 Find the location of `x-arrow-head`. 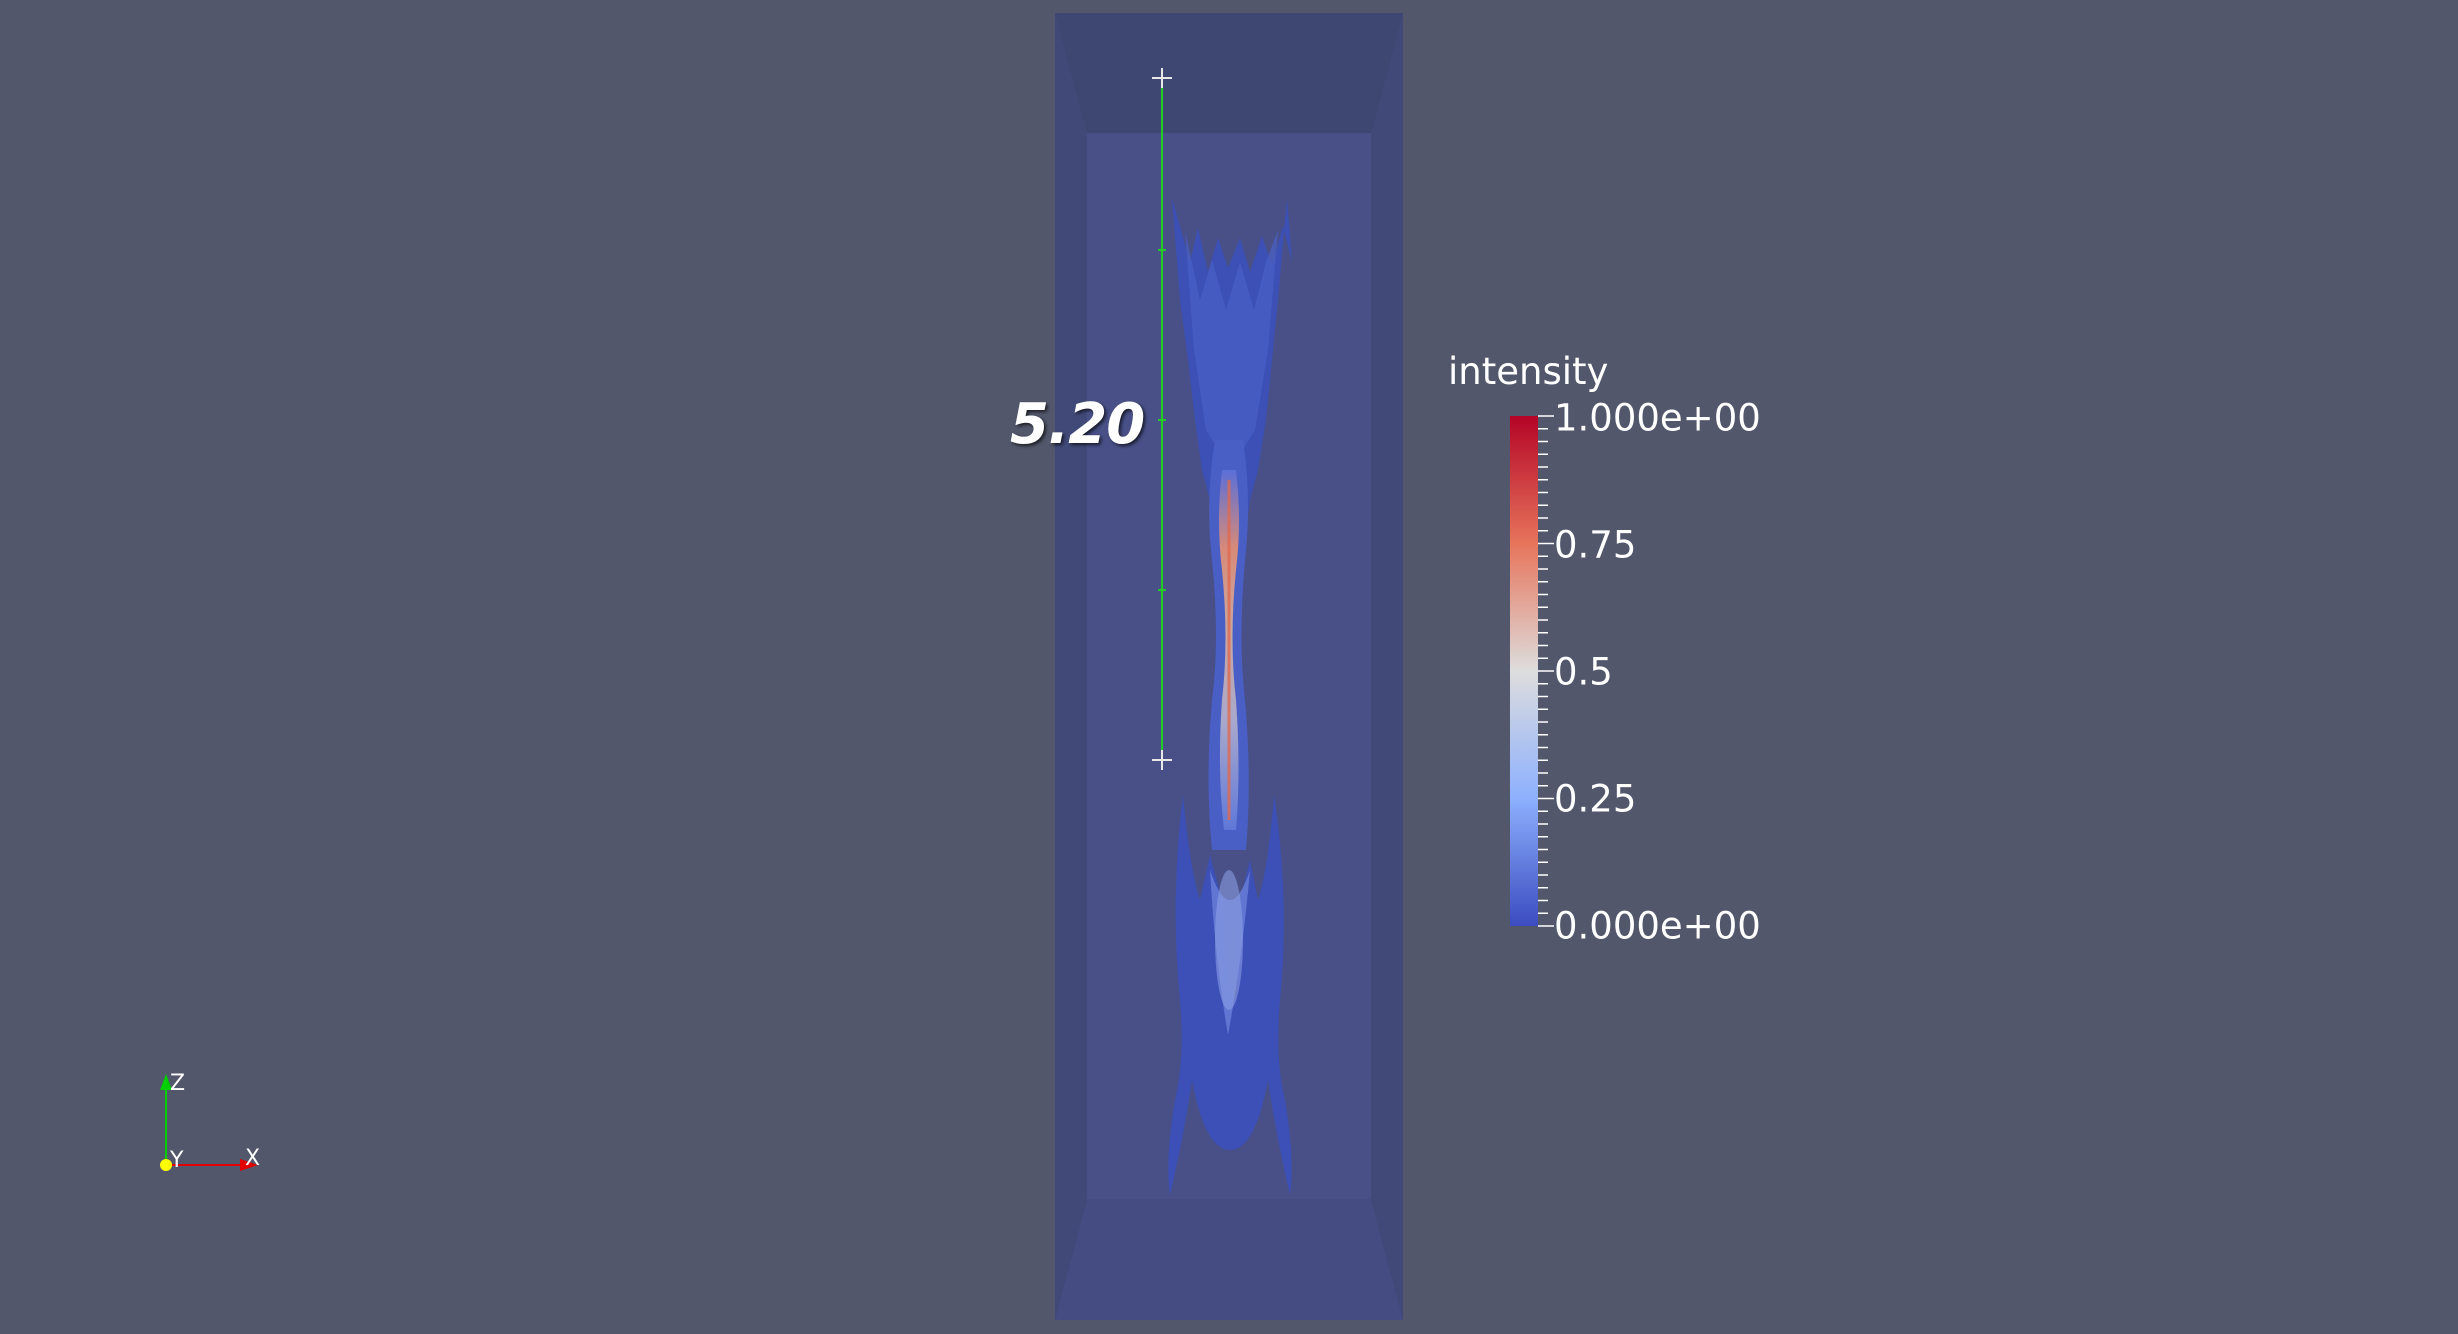

x-arrow-head is located at coordinates (249, 1165).